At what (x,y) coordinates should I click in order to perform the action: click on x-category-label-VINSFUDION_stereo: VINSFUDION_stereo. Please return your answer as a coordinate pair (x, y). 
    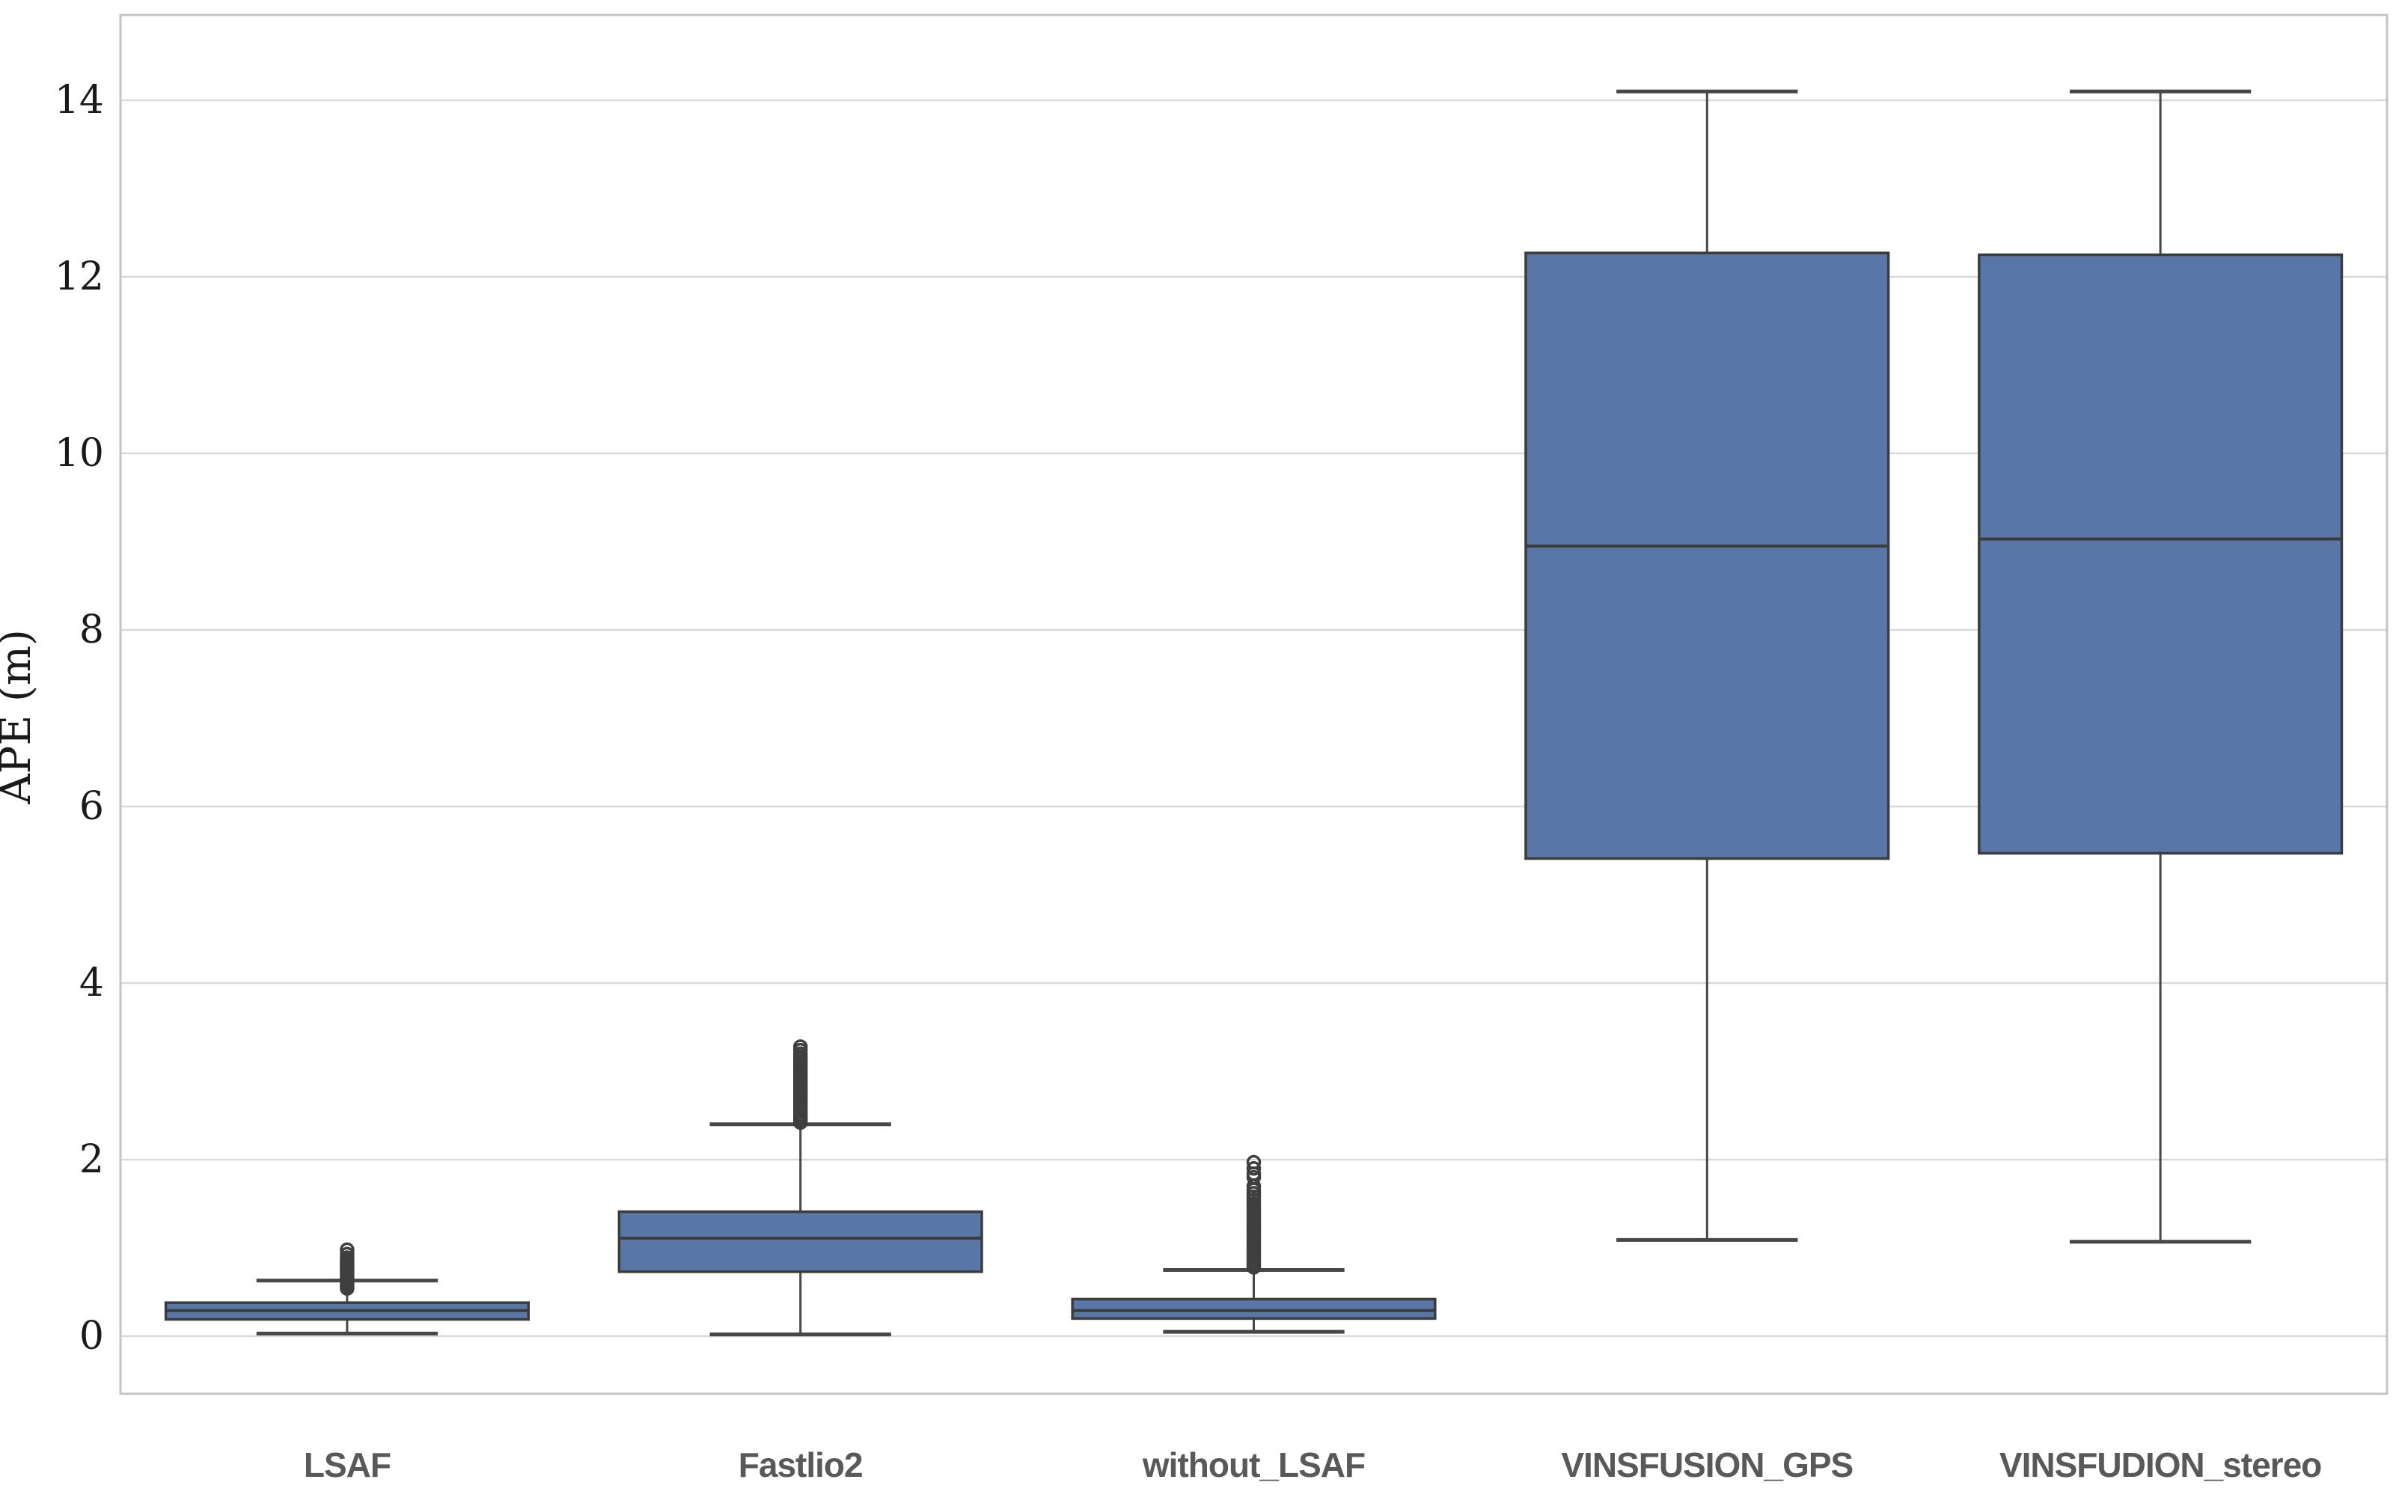
    Looking at the image, I should click on (2160, 1464).